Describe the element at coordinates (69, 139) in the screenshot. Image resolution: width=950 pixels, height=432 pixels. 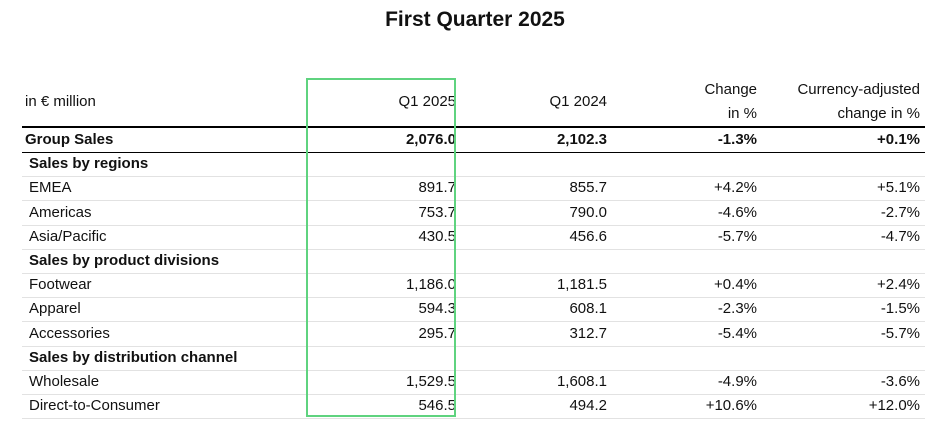
I see `cell: Group Sales` at that location.